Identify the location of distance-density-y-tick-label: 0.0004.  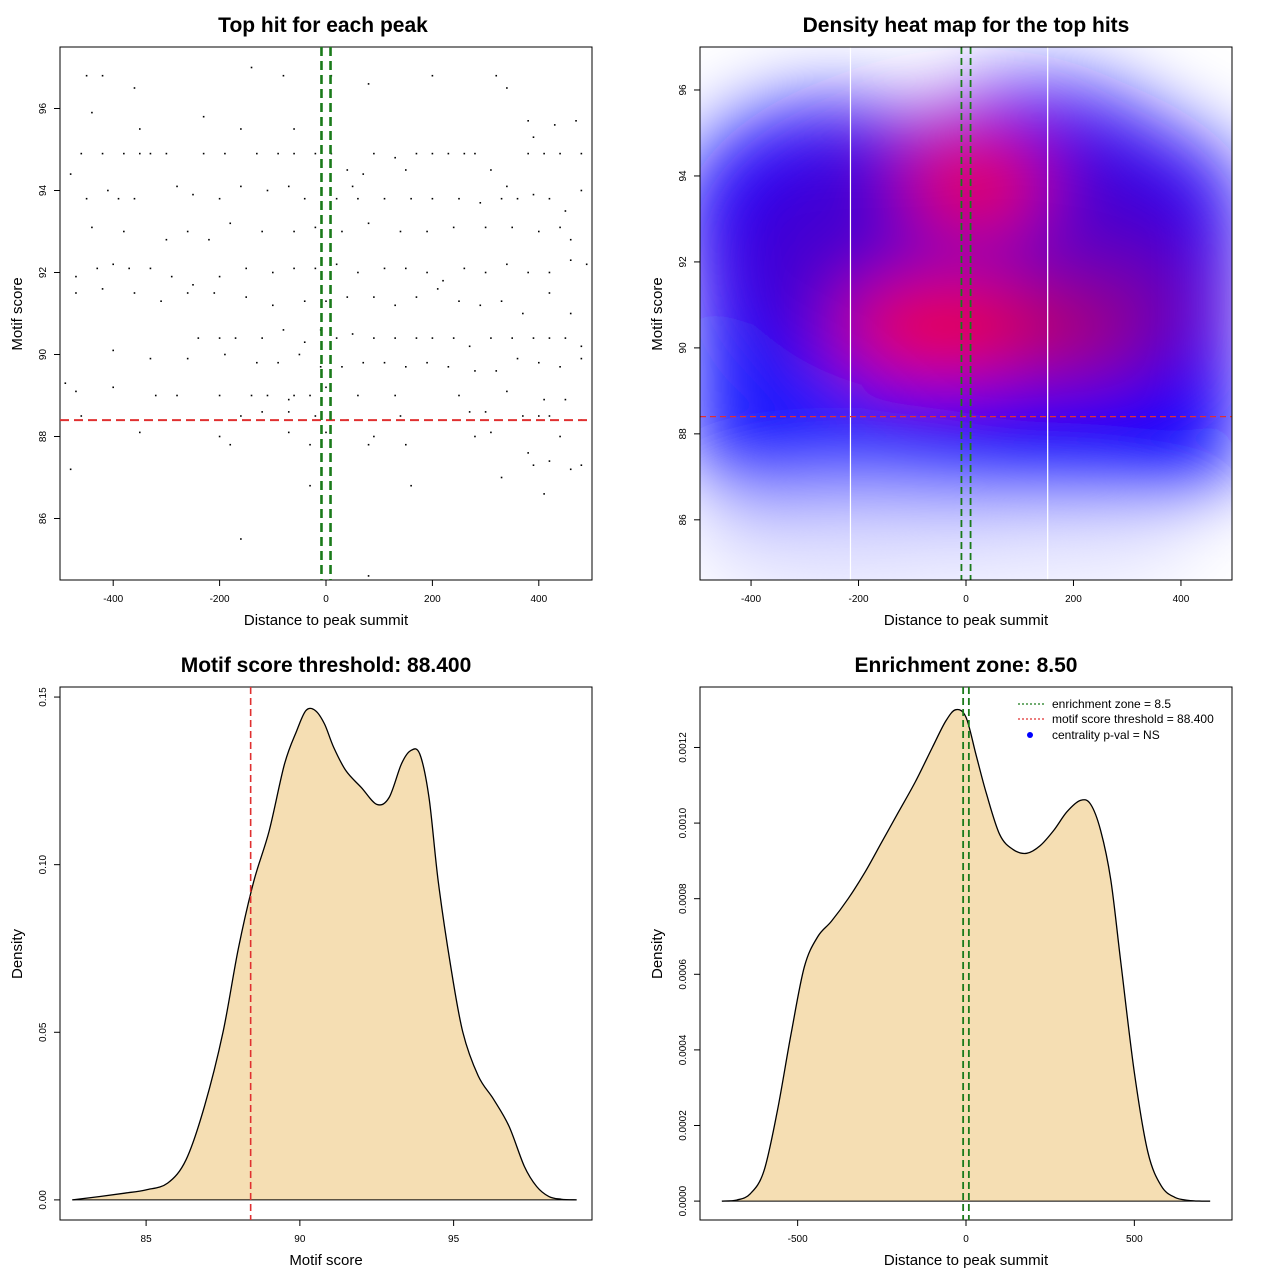
(683, 1049).